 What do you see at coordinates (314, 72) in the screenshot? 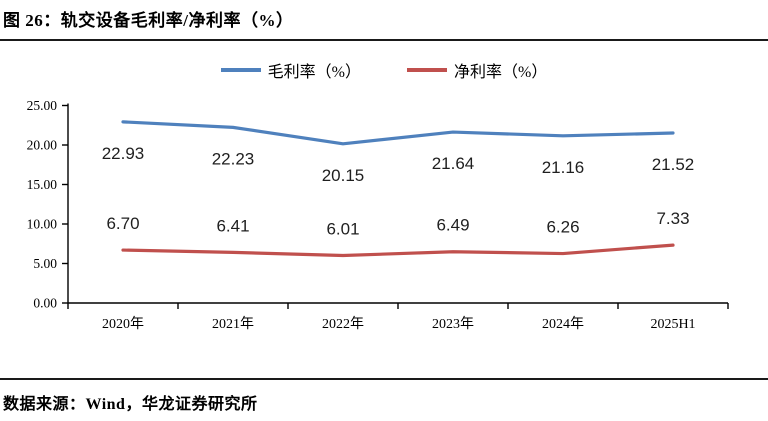
I see `legend-label-gross-margin: 毛利率（%）` at bounding box center [314, 72].